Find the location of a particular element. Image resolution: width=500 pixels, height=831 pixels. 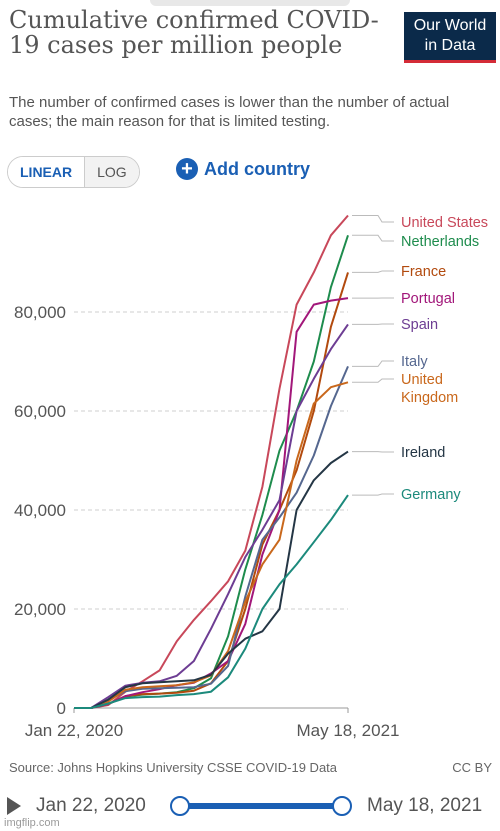

series-label-netherlands: Netherlands is located at coordinates (440, 242).